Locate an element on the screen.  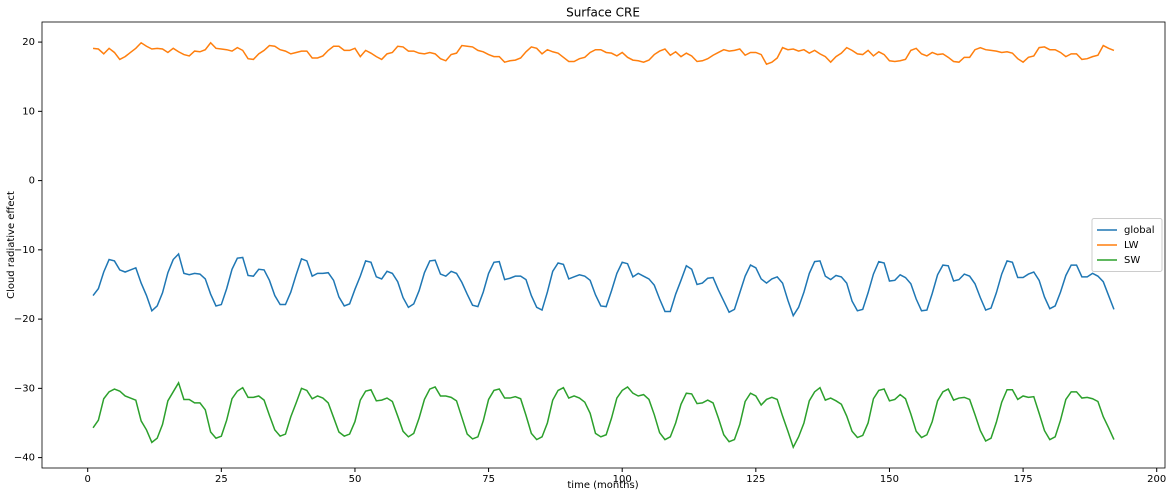
y-tick-label: 0 is located at coordinates (32, 181).